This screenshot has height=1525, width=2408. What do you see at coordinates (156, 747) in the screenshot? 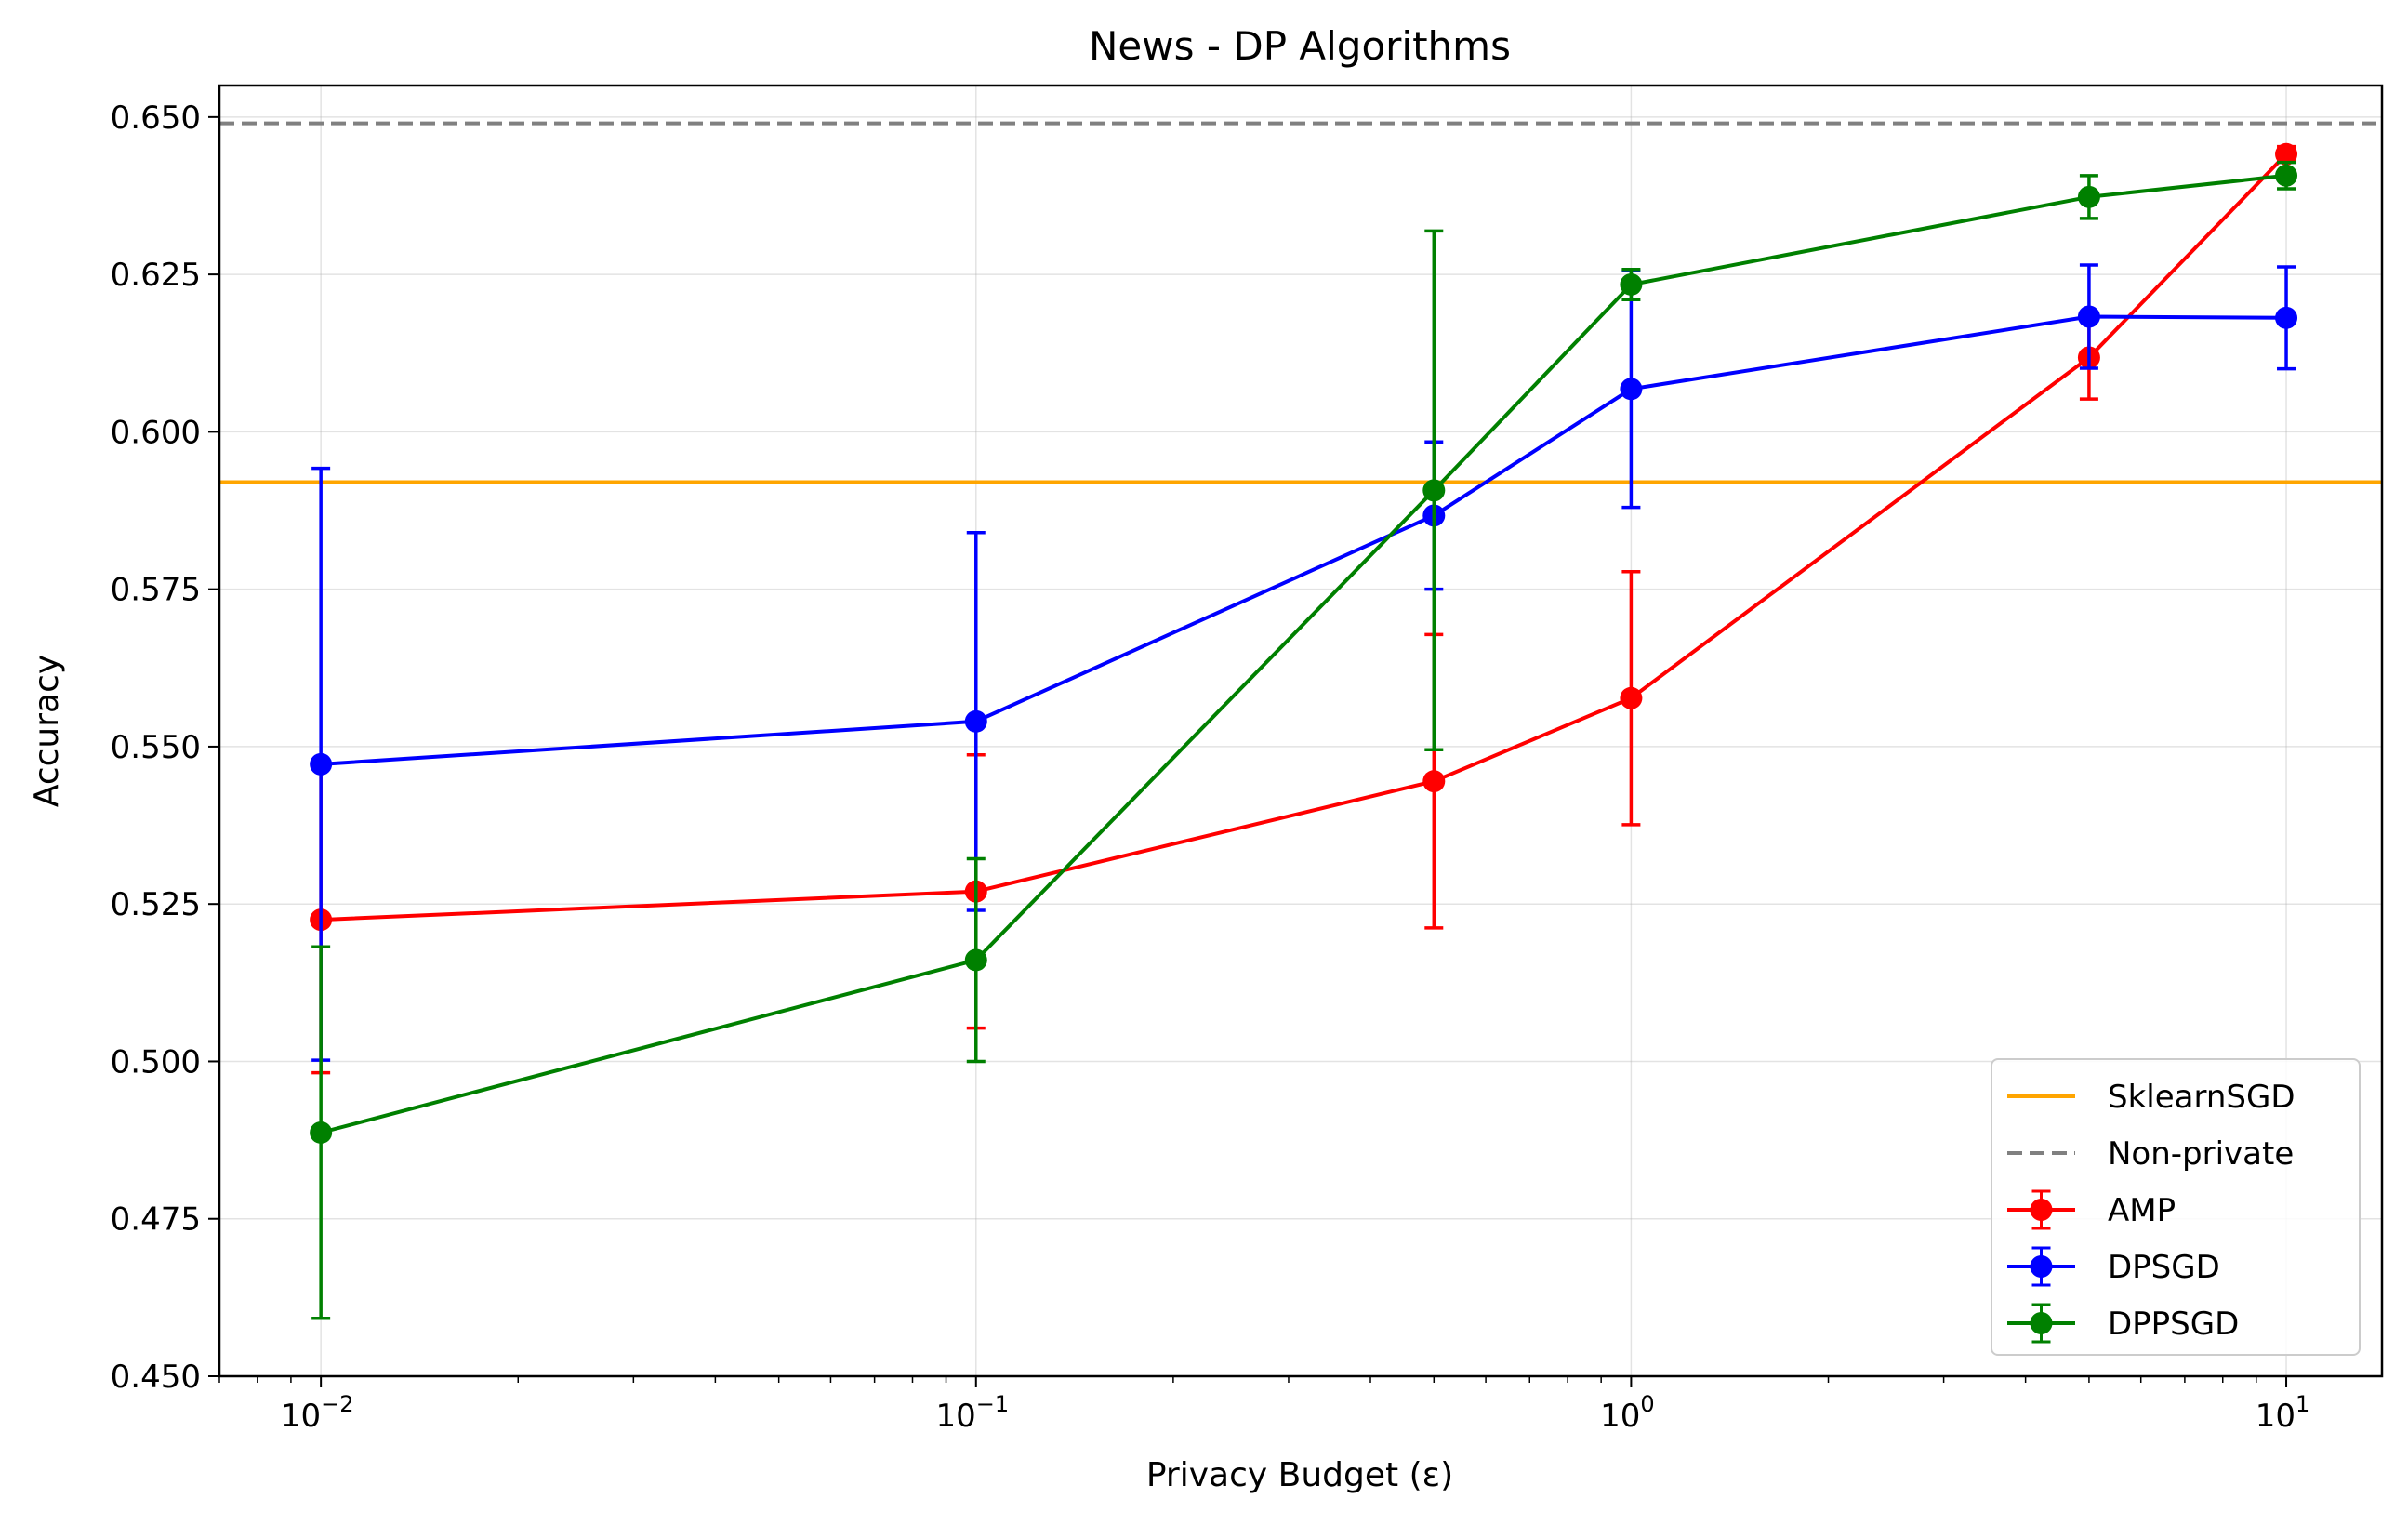
I see `y-tick-label: 0.550` at bounding box center [156, 747].